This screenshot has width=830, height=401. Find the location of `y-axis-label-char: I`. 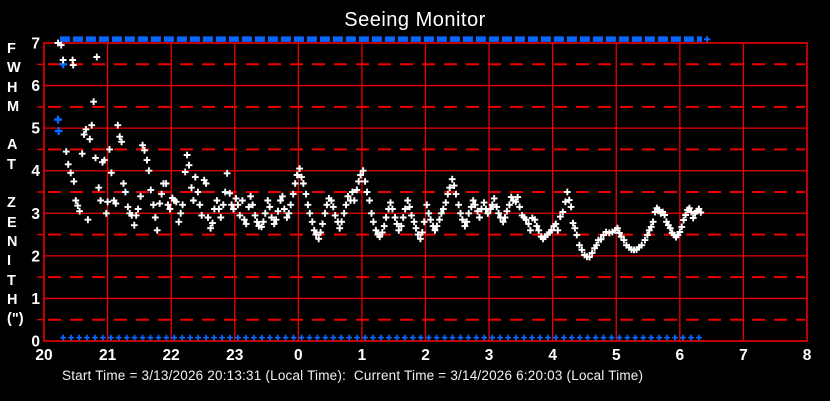

y-axis-label-char: I is located at coordinates (9, 261).